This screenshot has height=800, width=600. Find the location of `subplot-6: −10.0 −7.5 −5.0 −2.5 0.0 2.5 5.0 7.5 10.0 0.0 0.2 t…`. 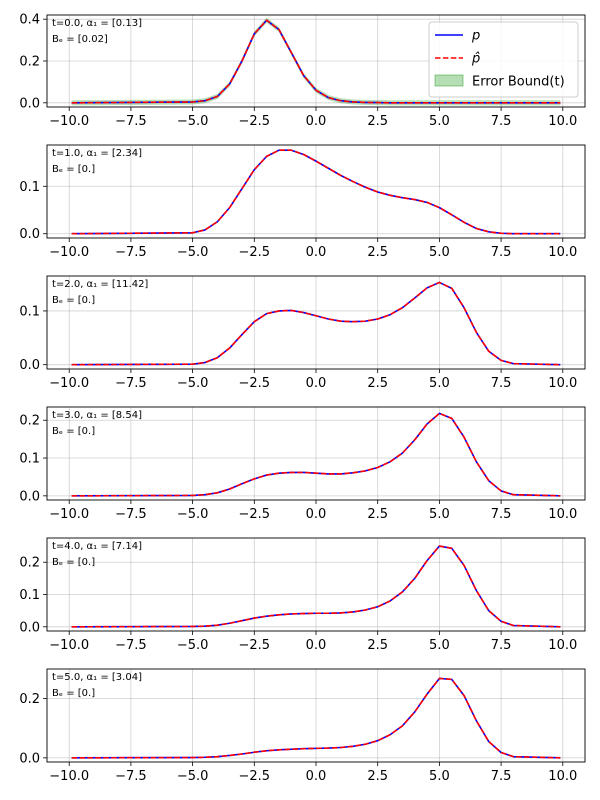

subplot-6: −10.0 −7.5 −5.0 −2.5 0.0 2.5 5.0 7.5 10.0 0.0 0.2 t… is located at coordinates (302, 726).